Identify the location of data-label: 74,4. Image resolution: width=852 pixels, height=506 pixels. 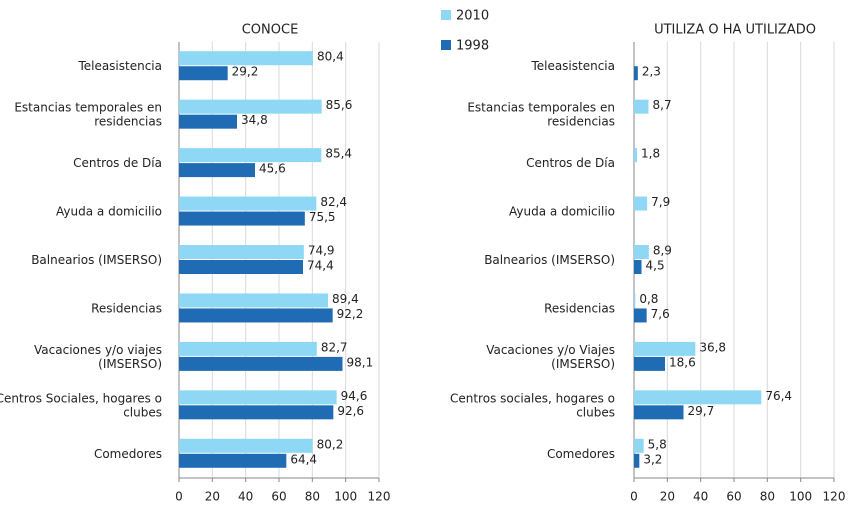
(320, 266).